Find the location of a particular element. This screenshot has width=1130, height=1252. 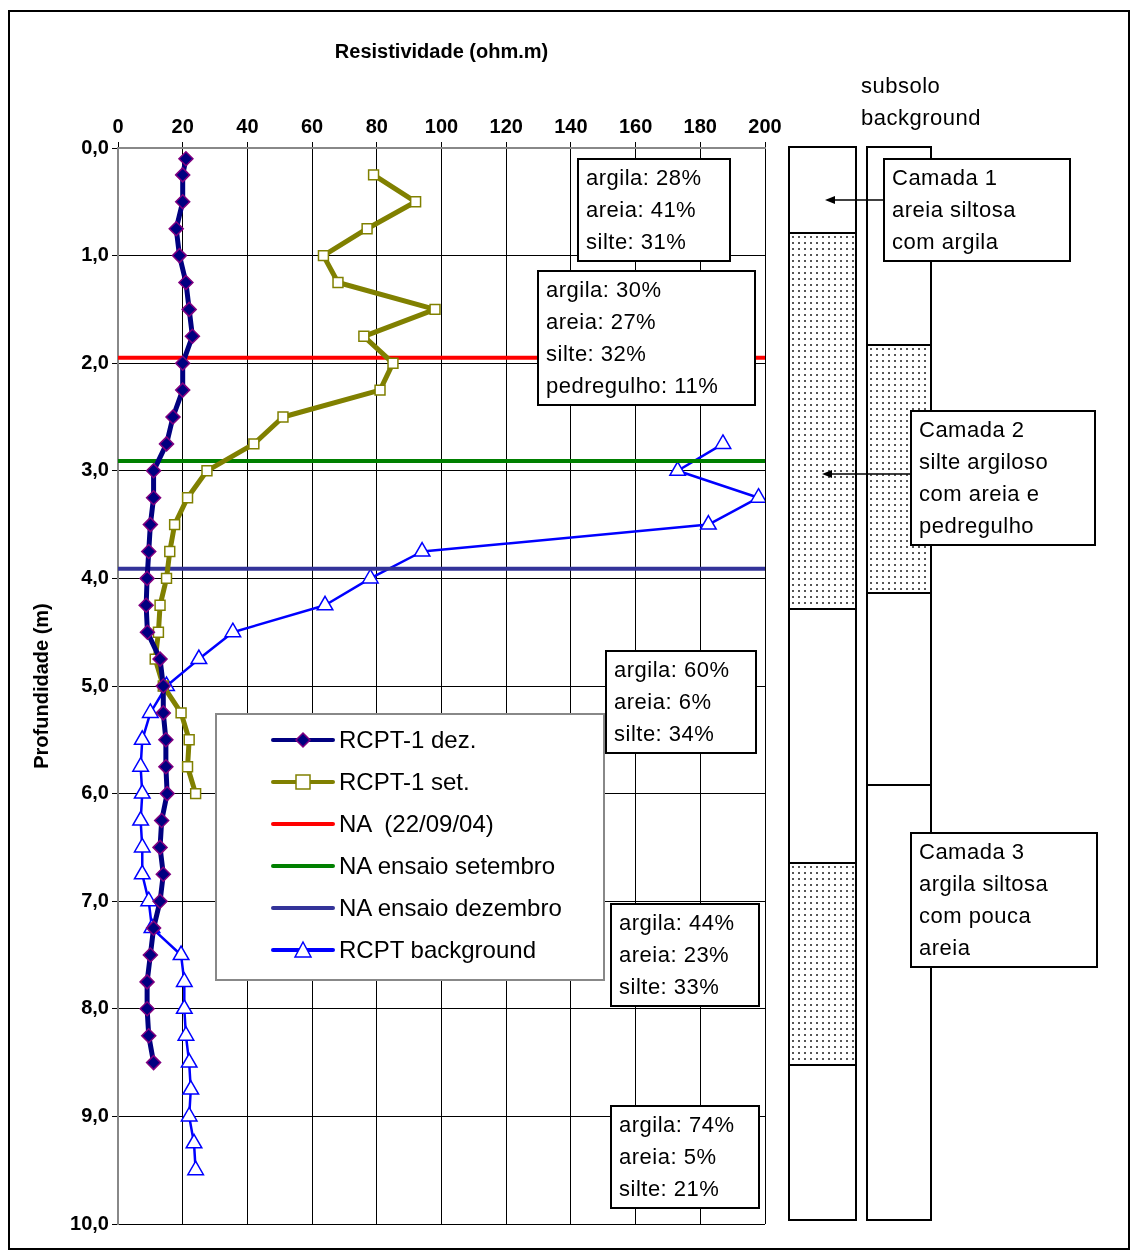

annotation: argila: 28% areia: 41% silte: 31% is located at coordinates (654, 210).